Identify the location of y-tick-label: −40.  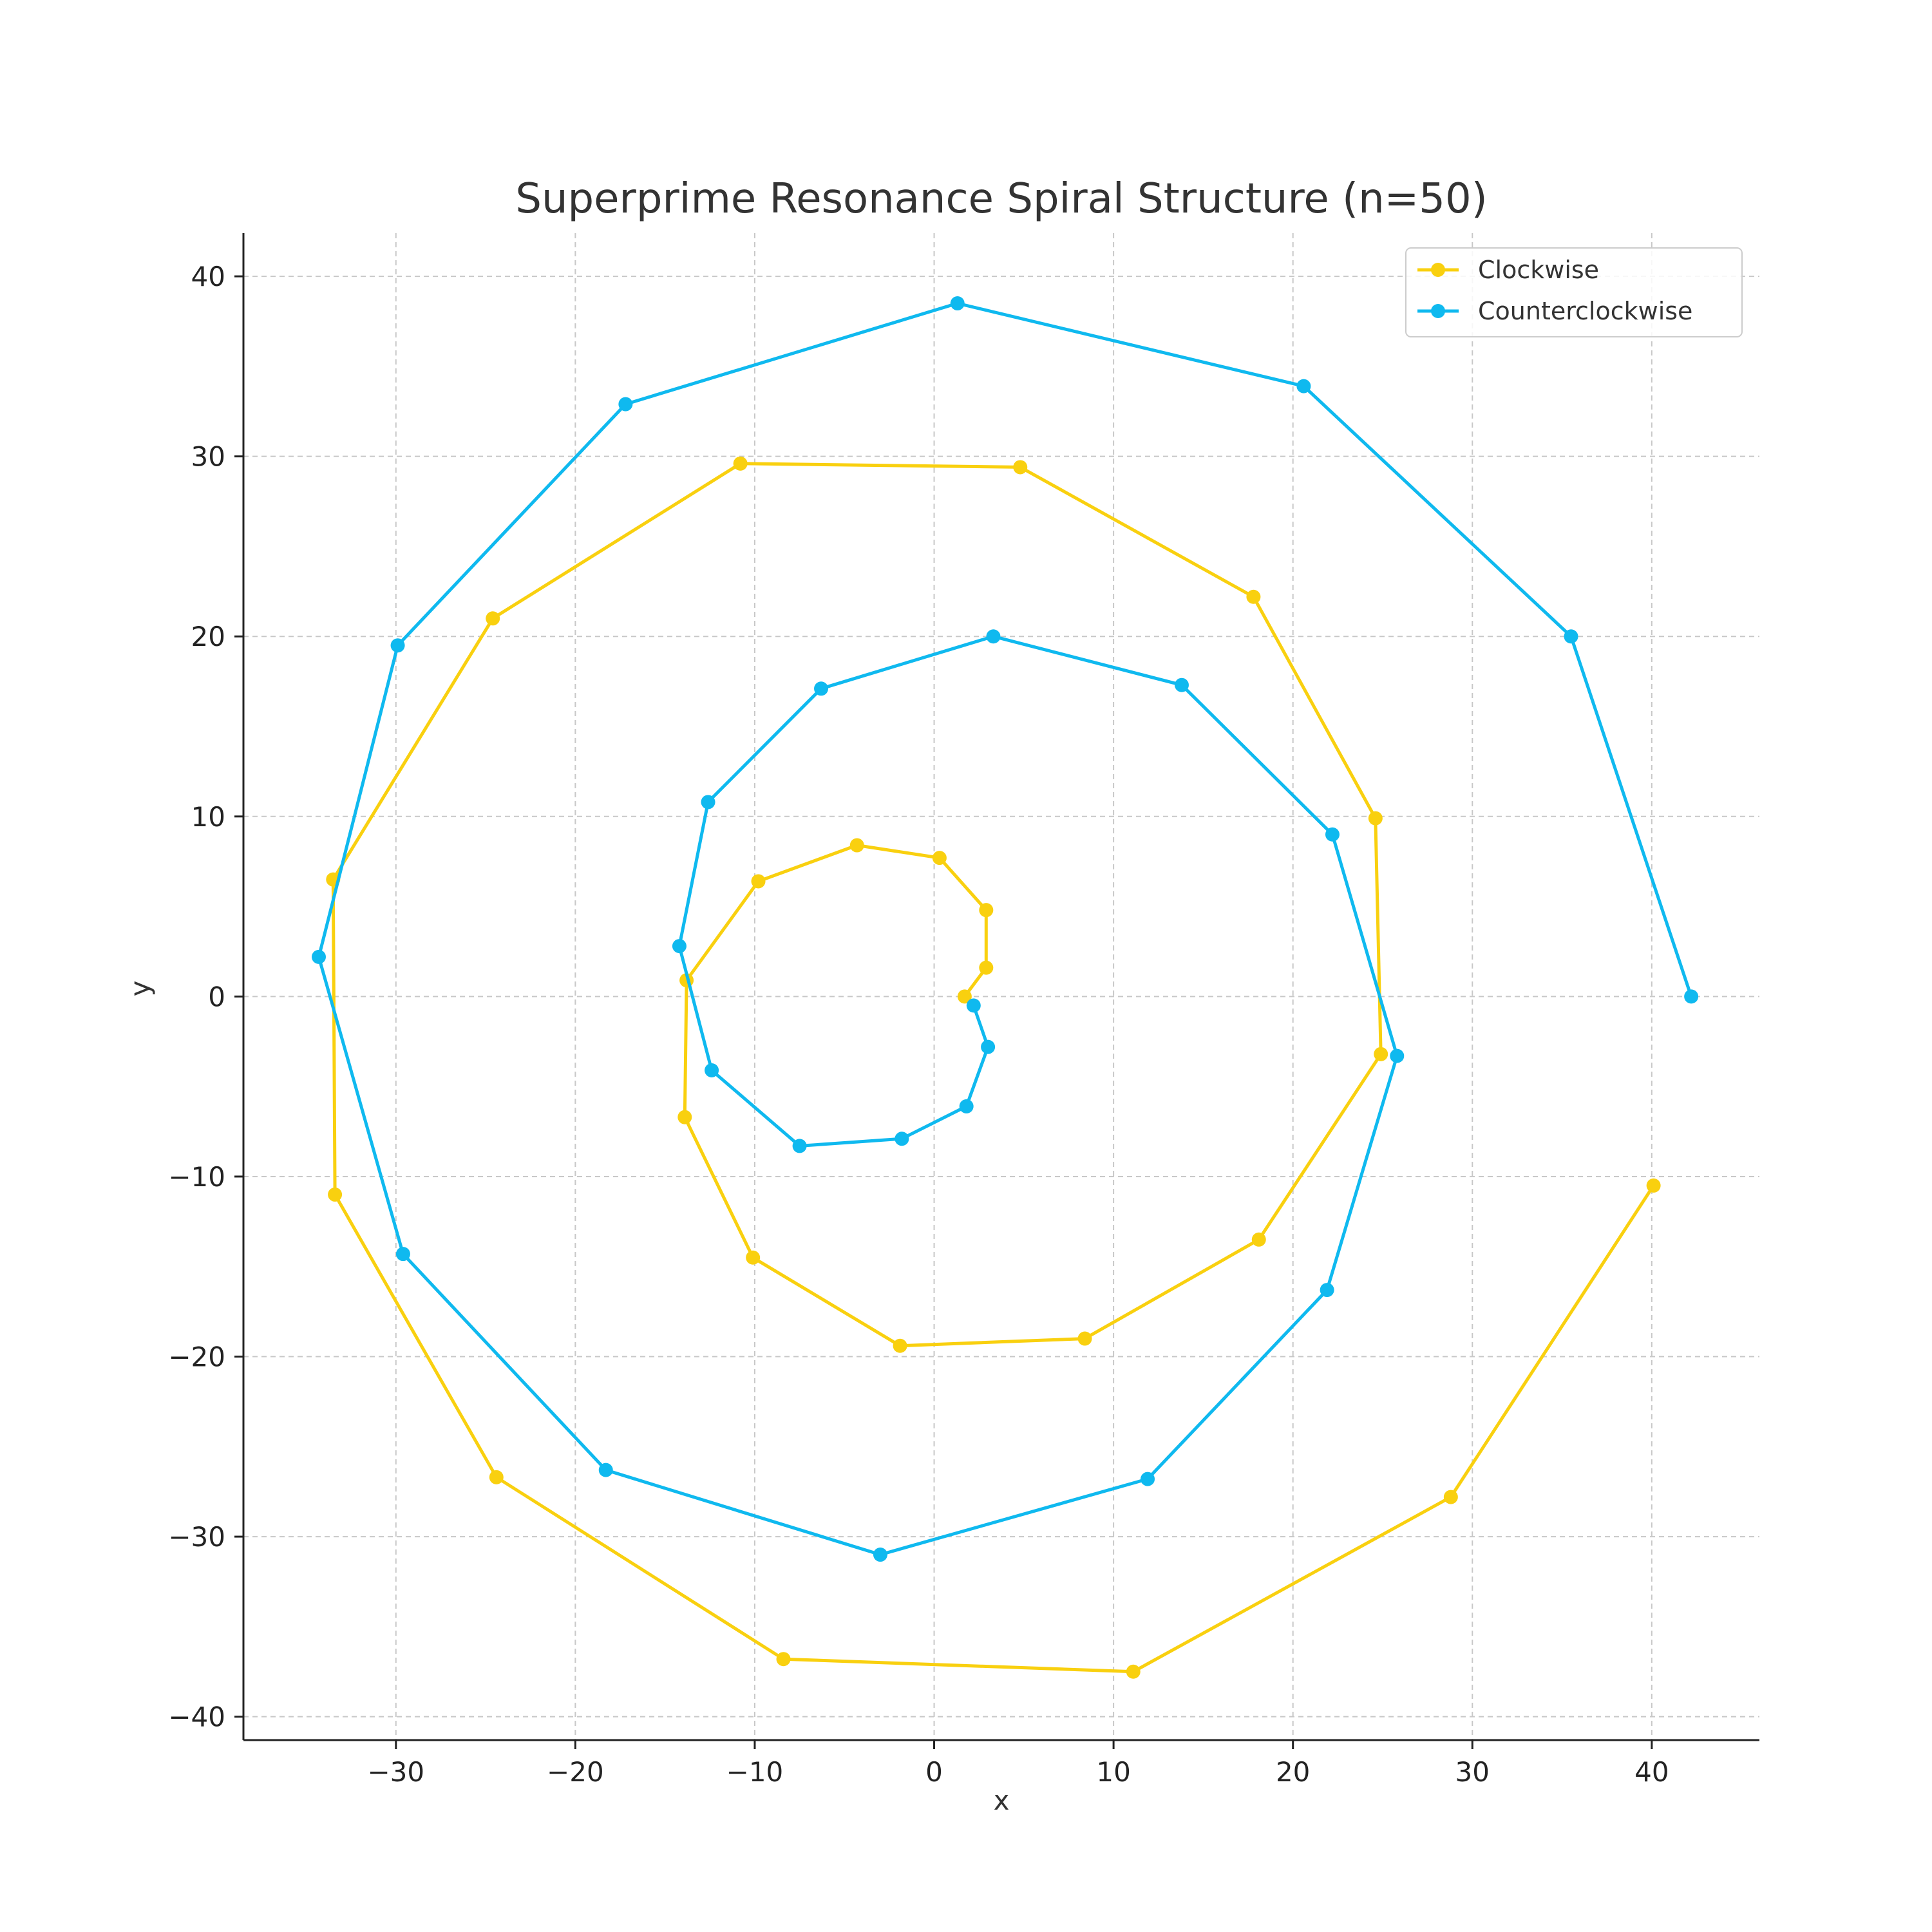
(197, 1717).